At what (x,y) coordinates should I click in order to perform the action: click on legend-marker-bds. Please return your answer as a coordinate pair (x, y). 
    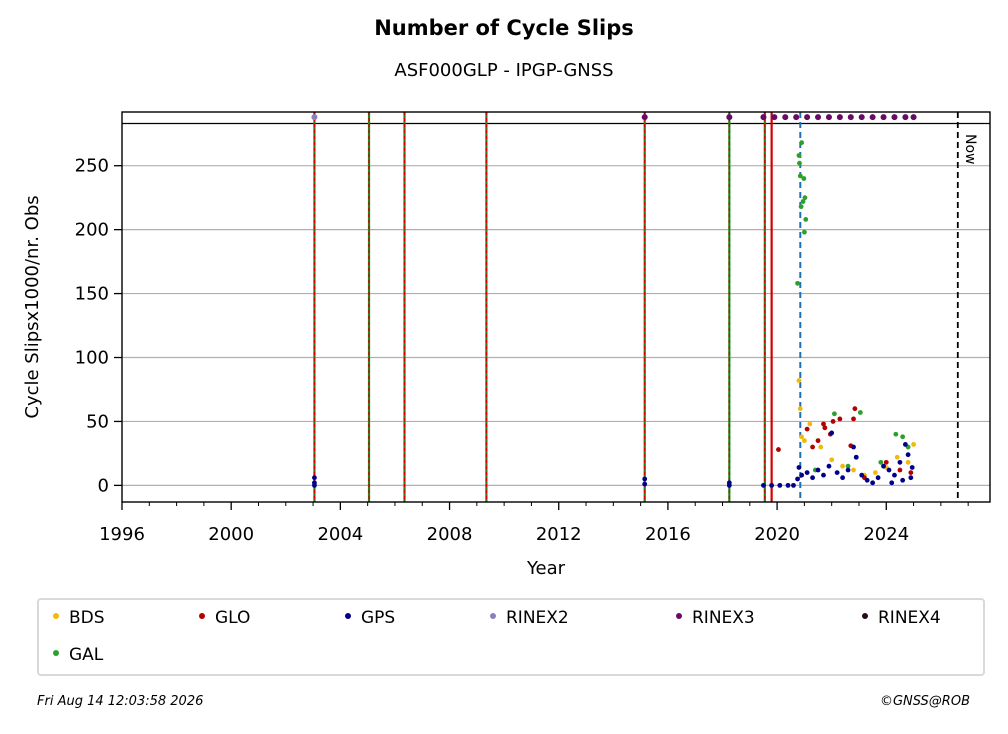
    Looking at the image, I should click on (56, 616).